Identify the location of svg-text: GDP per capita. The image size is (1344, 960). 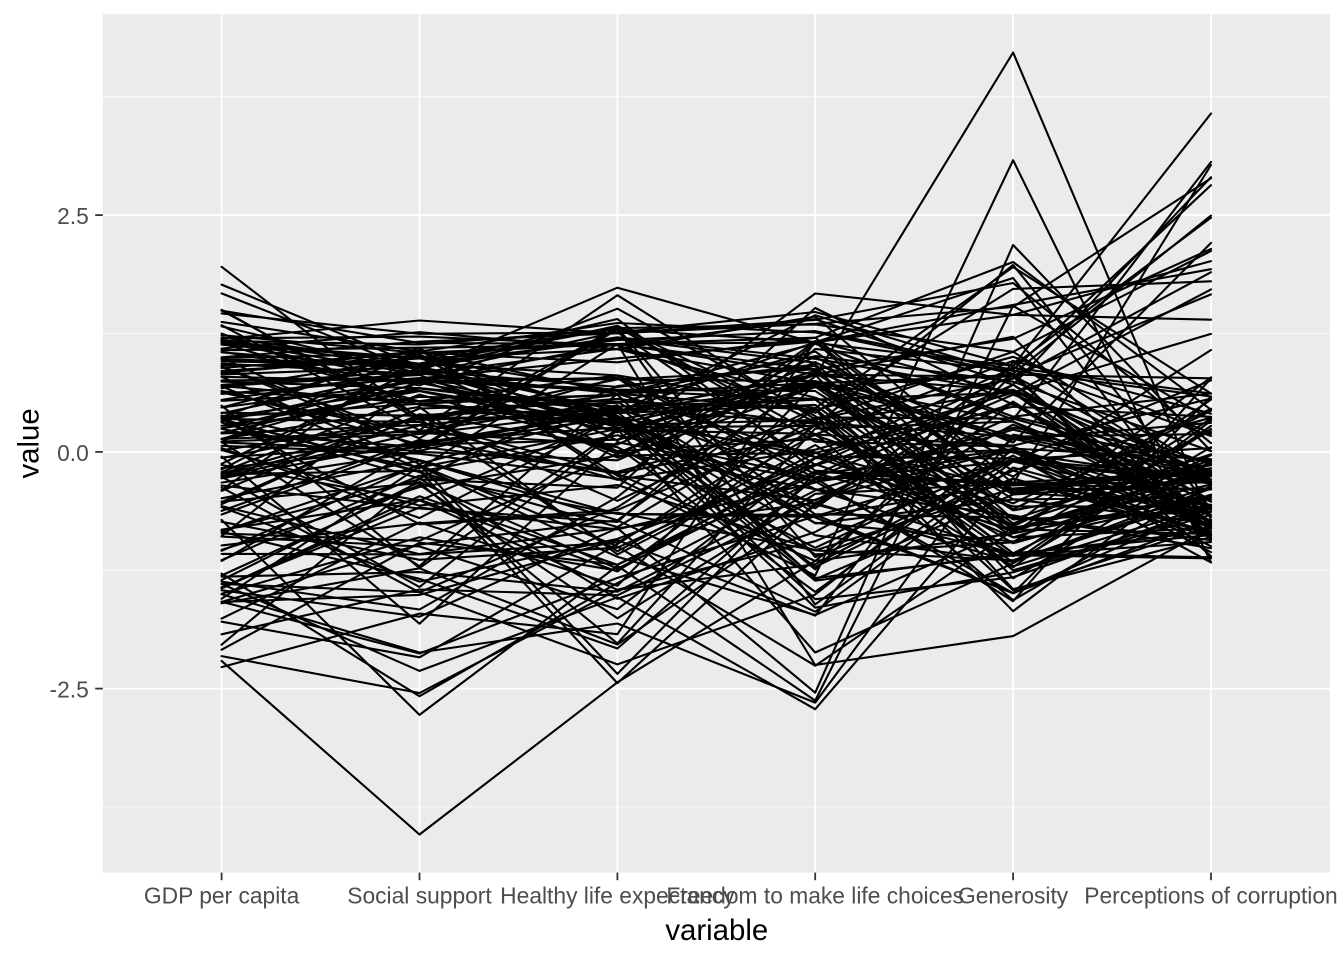
(222, 896).